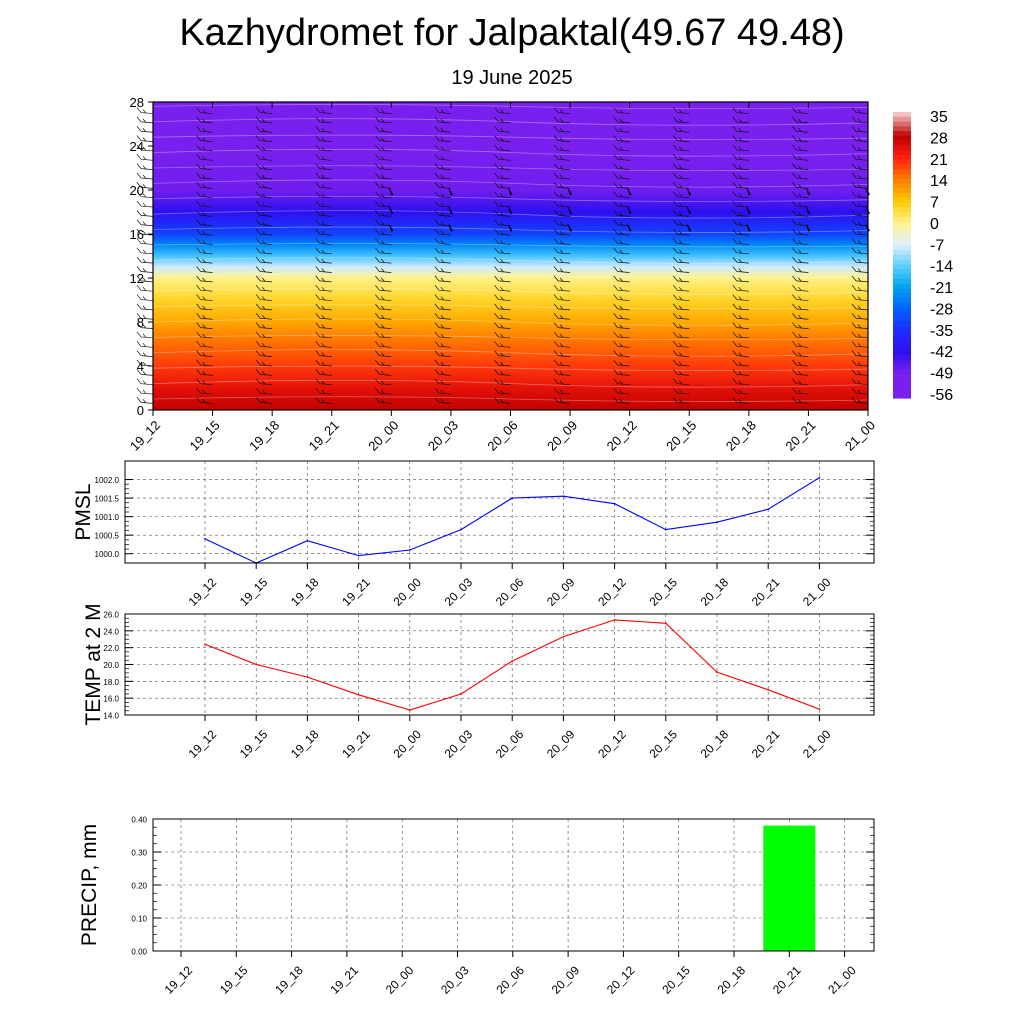 The width and height of the screenshot is (1024, 1024). I want to click on y-tick-label: 4, so click(140, 366).